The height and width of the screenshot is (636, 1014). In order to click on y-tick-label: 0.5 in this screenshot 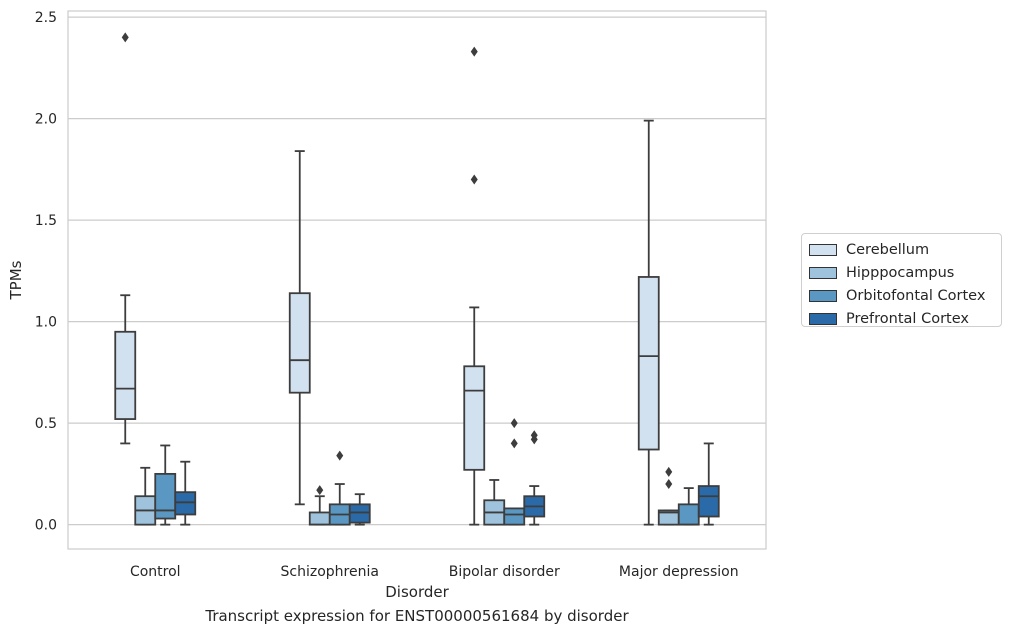, I will do `click(46, 424)`.